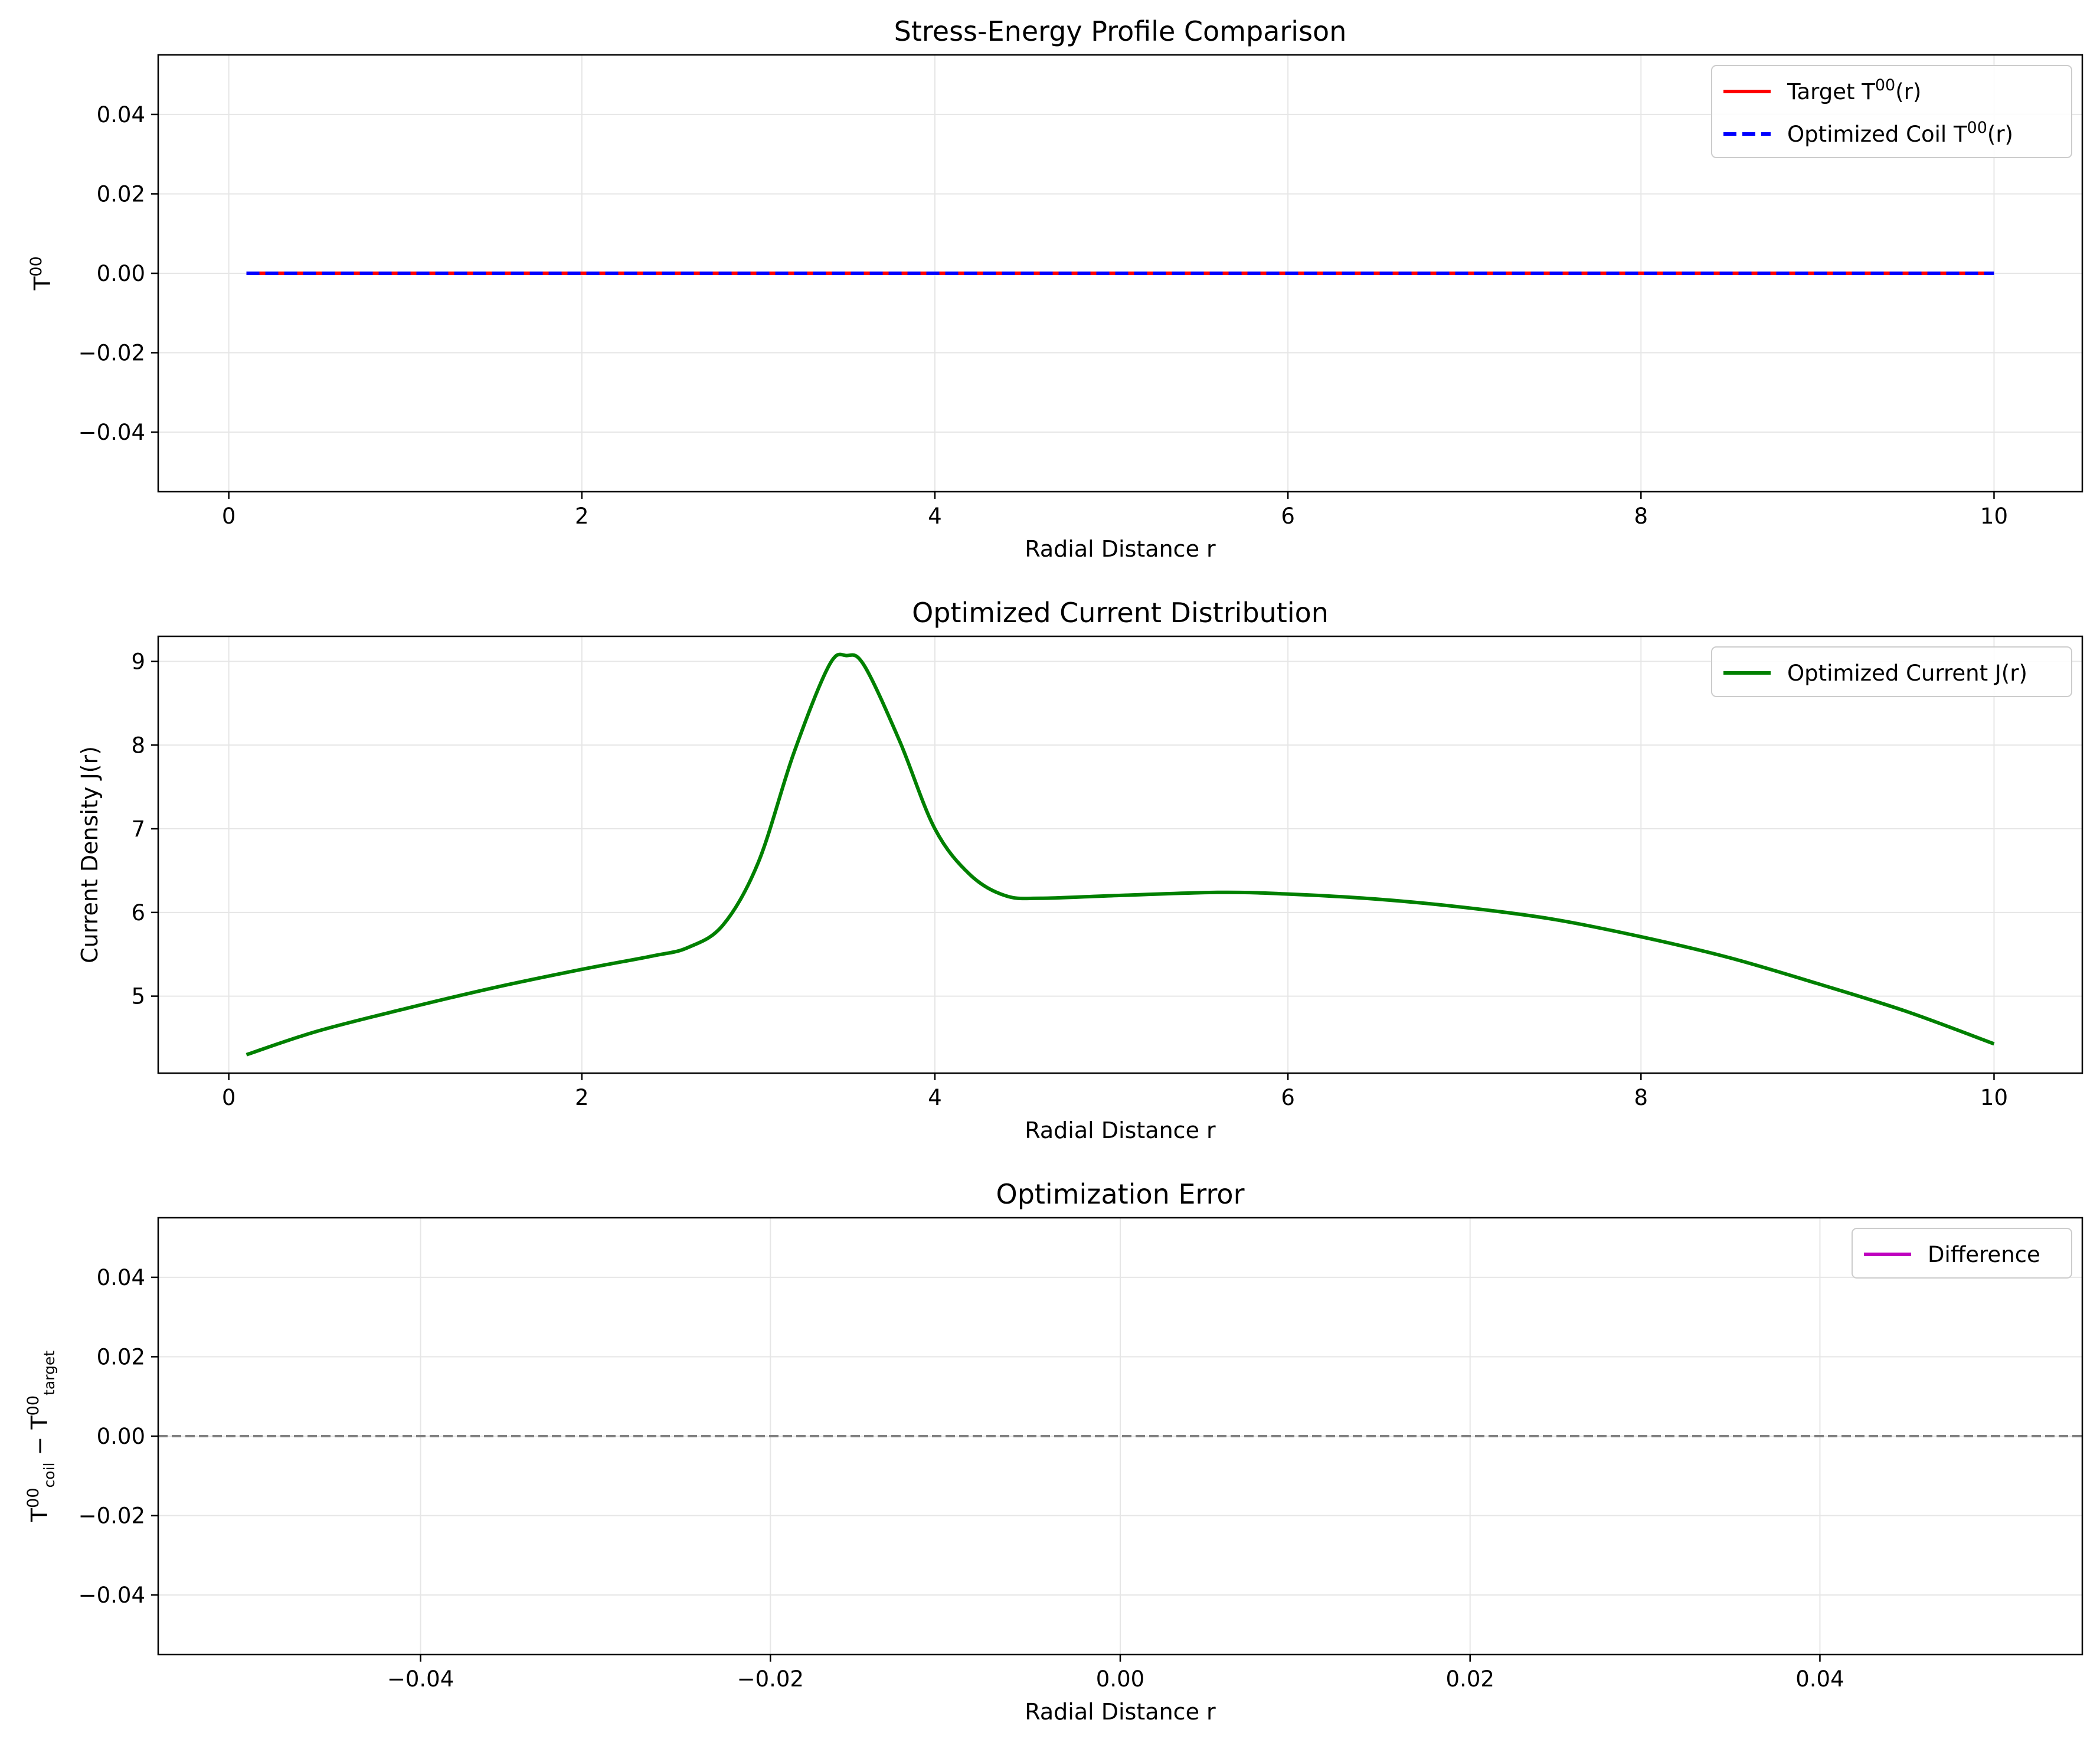 The height and width of the screenshot is (1749, 2100). Describe the element at coordinates (138, 746) in the screenshot. I see `y-tick-label: 8` at that location.